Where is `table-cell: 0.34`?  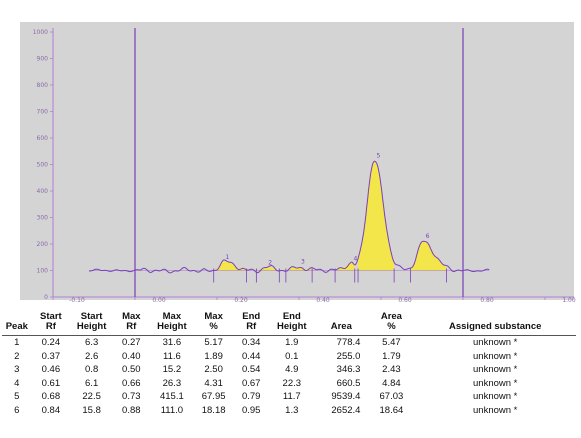
table-cell: 0.34 is located at coordinates (251, 343).